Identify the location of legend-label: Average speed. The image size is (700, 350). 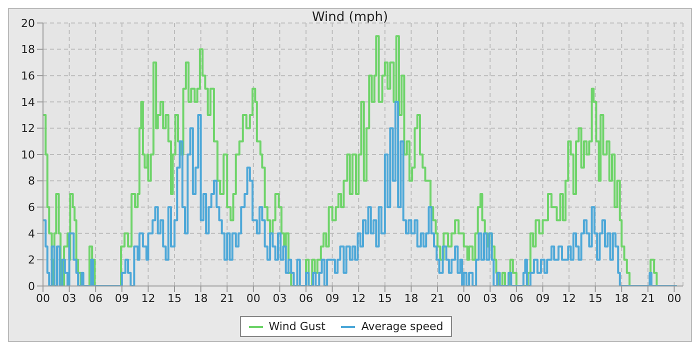
(402, 326).